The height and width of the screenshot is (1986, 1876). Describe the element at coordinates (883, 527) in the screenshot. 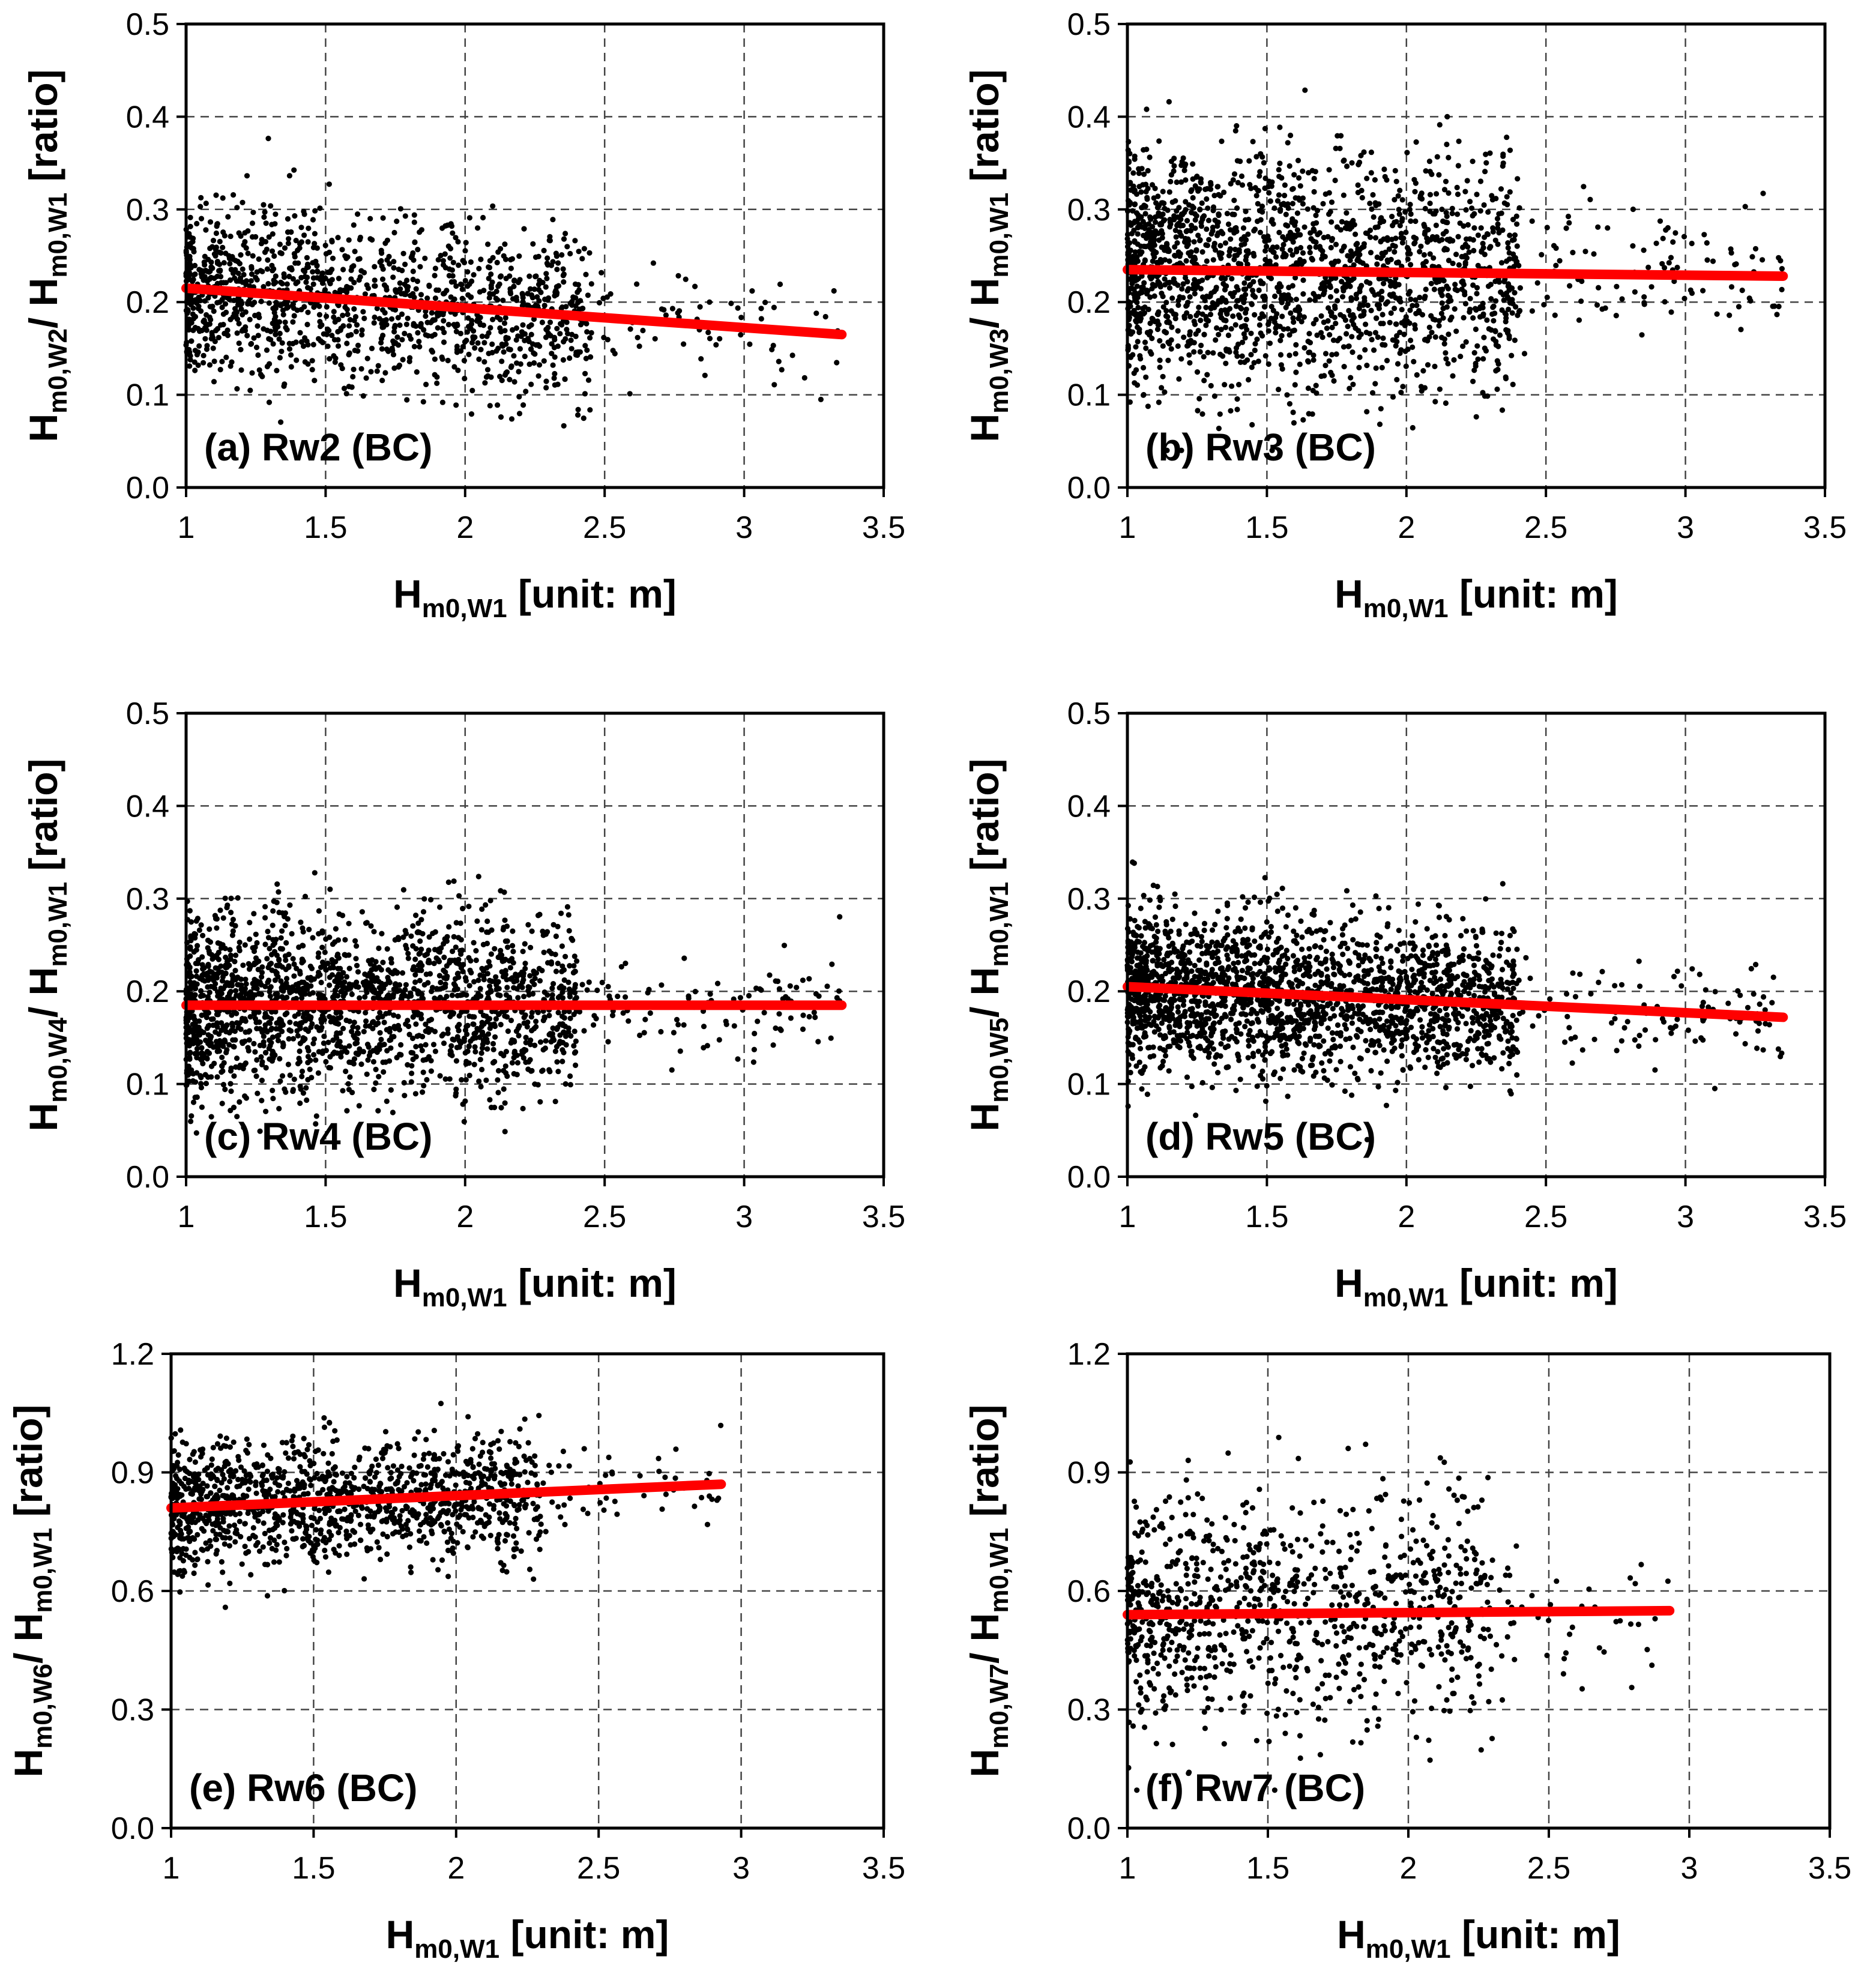

I see `x-tick-label: 3.5` at that location.